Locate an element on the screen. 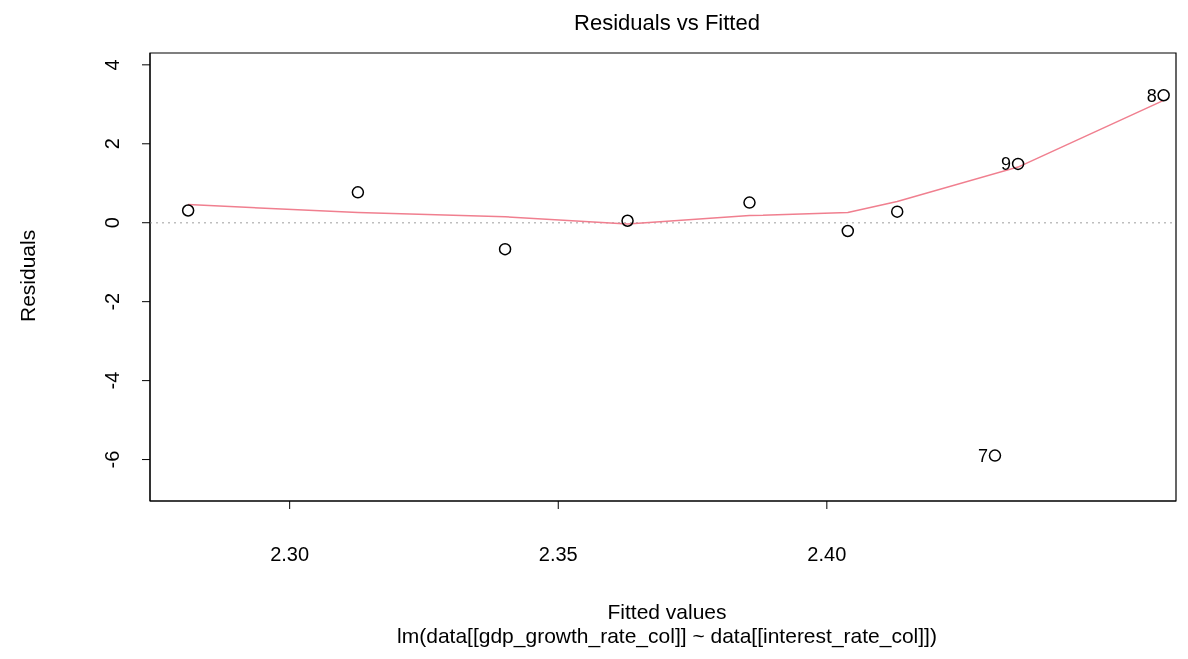 The width and height of the screenshot is (1188, 659). y-tick-label: 0 is located at coordinates (112, 223).